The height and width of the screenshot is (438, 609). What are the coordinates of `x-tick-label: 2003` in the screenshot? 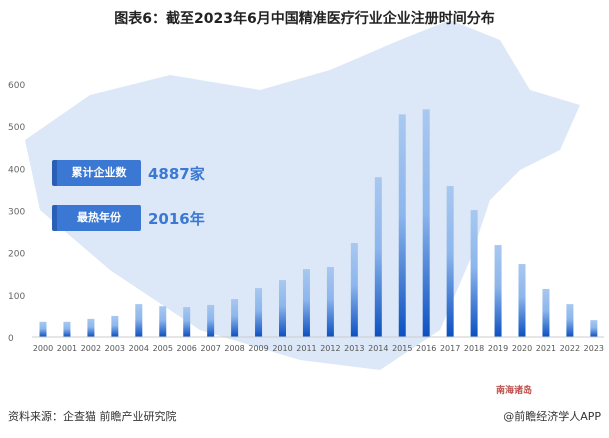 It's located at (115, 348).